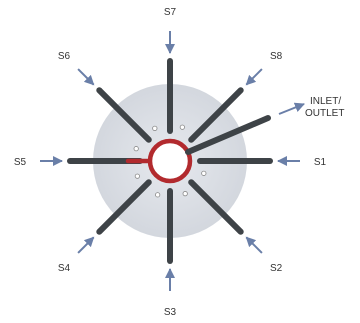 The height and width of the screenshot is (323, 360). What do you see at coordinates (155, 128) in the screenshot?
I see `port-dot-s6` at bounding box center [155, 128].